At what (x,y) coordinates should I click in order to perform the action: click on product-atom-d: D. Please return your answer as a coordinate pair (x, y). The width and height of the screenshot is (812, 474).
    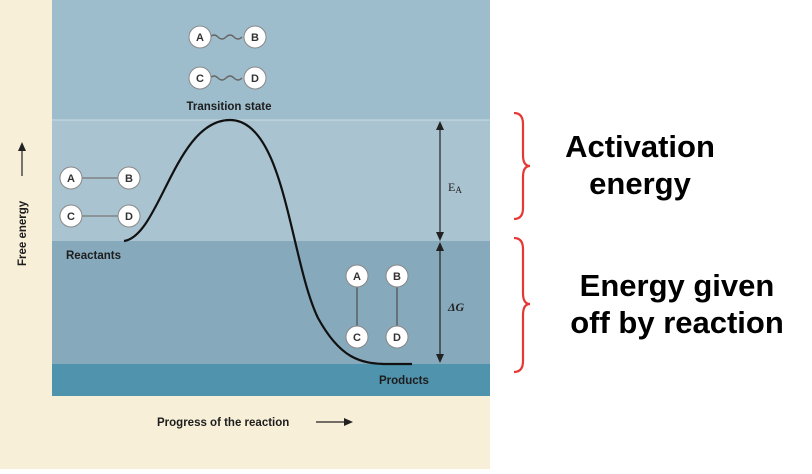
    Looking at the image, I should click on (397, 337).